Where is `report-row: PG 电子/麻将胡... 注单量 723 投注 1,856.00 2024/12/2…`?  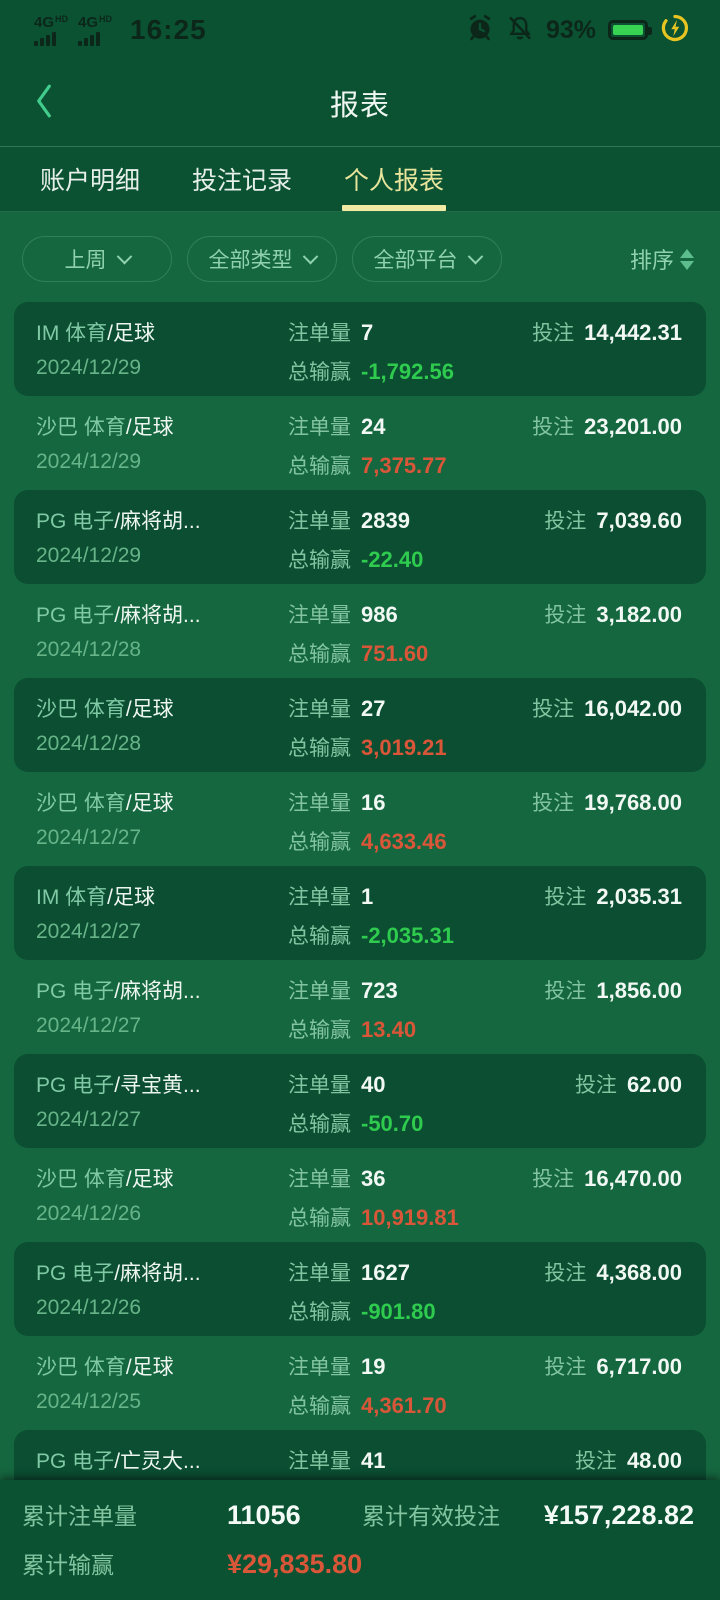
report-row: PG 电子/麻将胡... 注单量 723 投注 1,856.00 2024/12/2… is located at coordinates (360, 1007).